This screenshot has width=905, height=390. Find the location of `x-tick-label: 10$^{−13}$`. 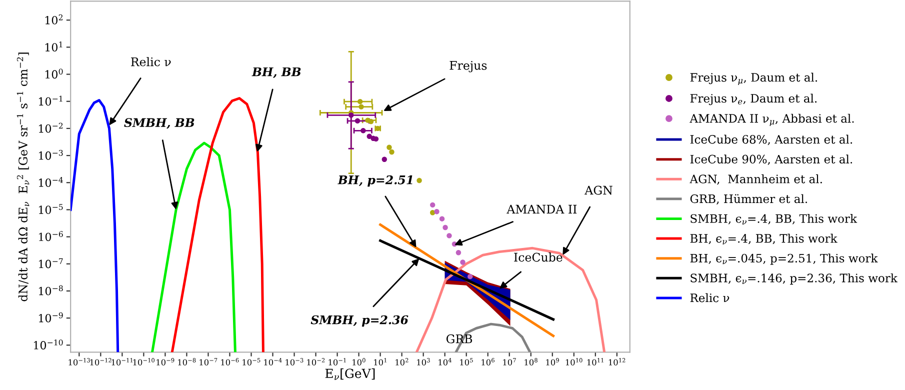

x-tick-label: 10$^{−13}$ is located at coordinates (79, 362).